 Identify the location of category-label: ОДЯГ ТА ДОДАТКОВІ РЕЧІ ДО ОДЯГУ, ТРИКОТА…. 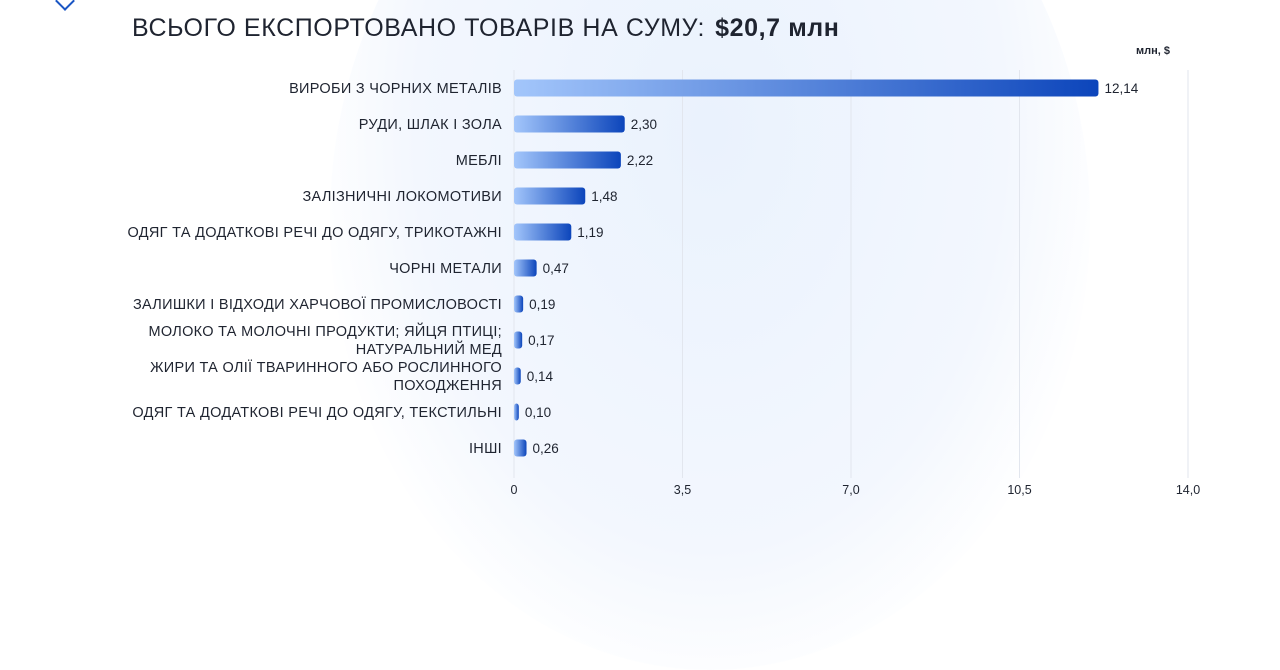
(315, 233).